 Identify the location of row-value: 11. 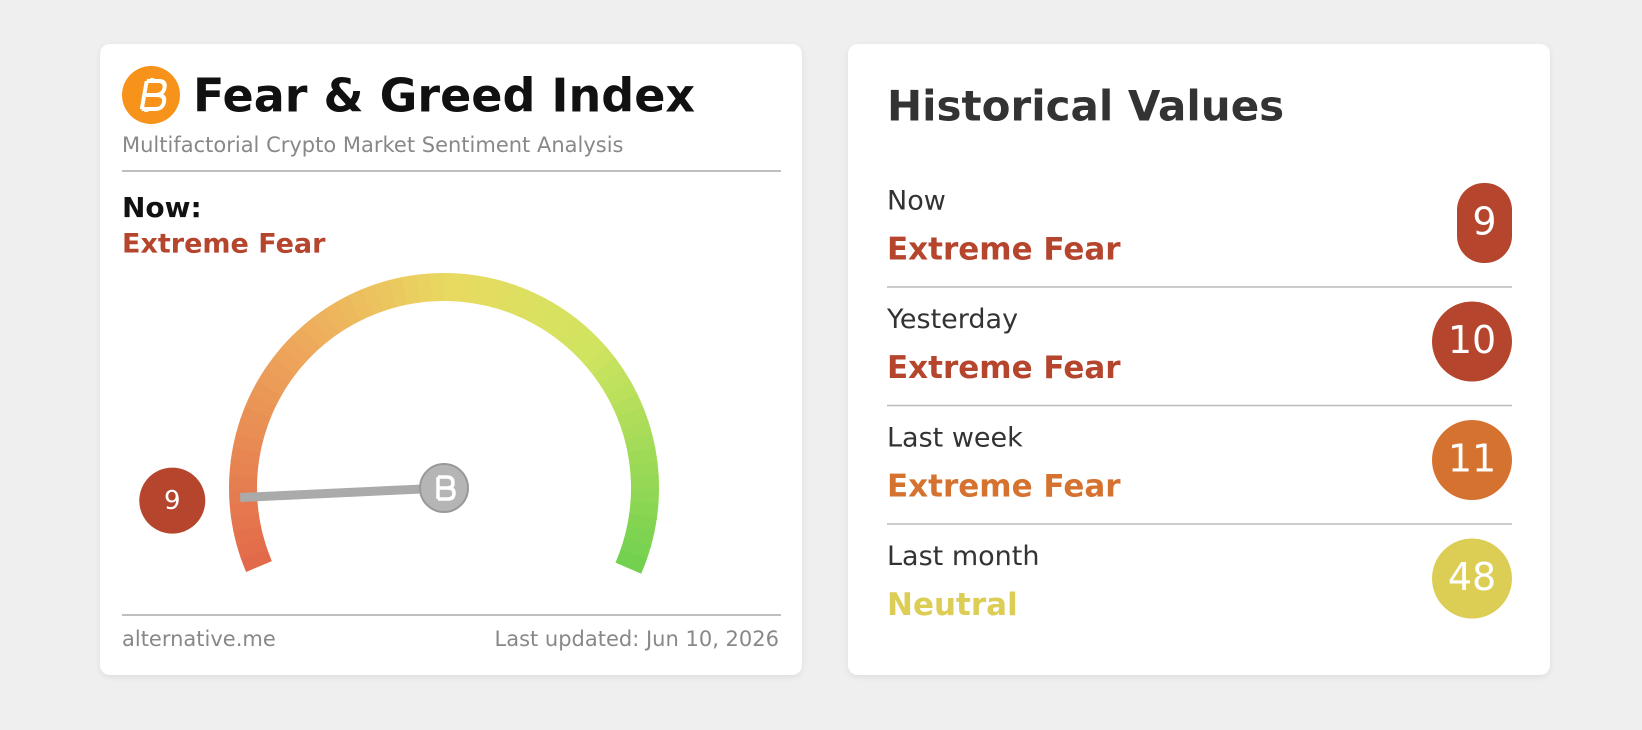
(1472, 459).